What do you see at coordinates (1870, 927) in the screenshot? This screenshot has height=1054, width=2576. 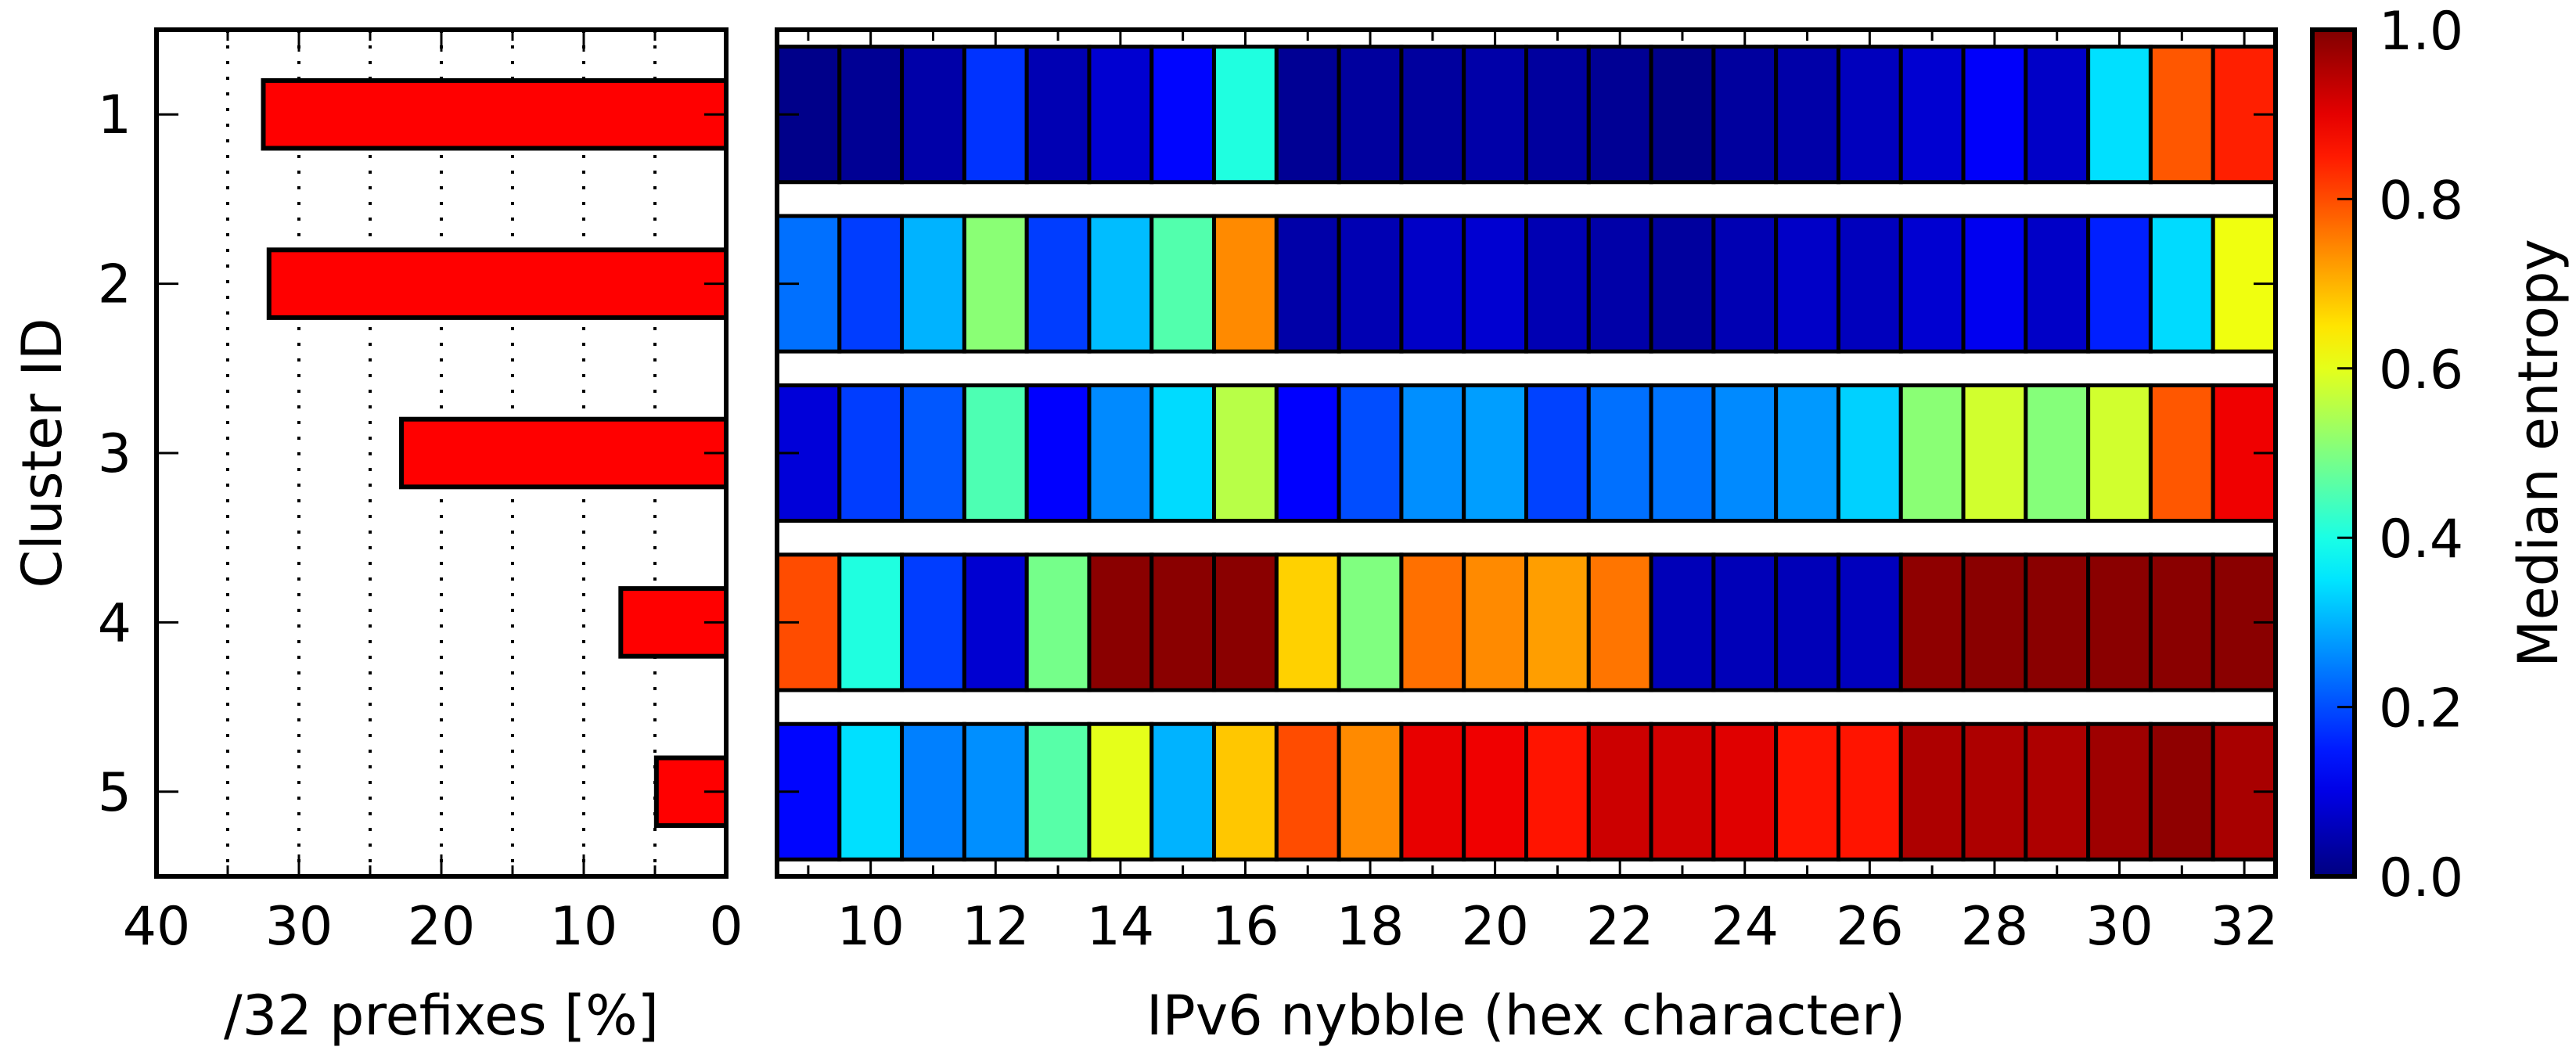 I see `x-tick-label: 26` at bounding box center [1870, 927].